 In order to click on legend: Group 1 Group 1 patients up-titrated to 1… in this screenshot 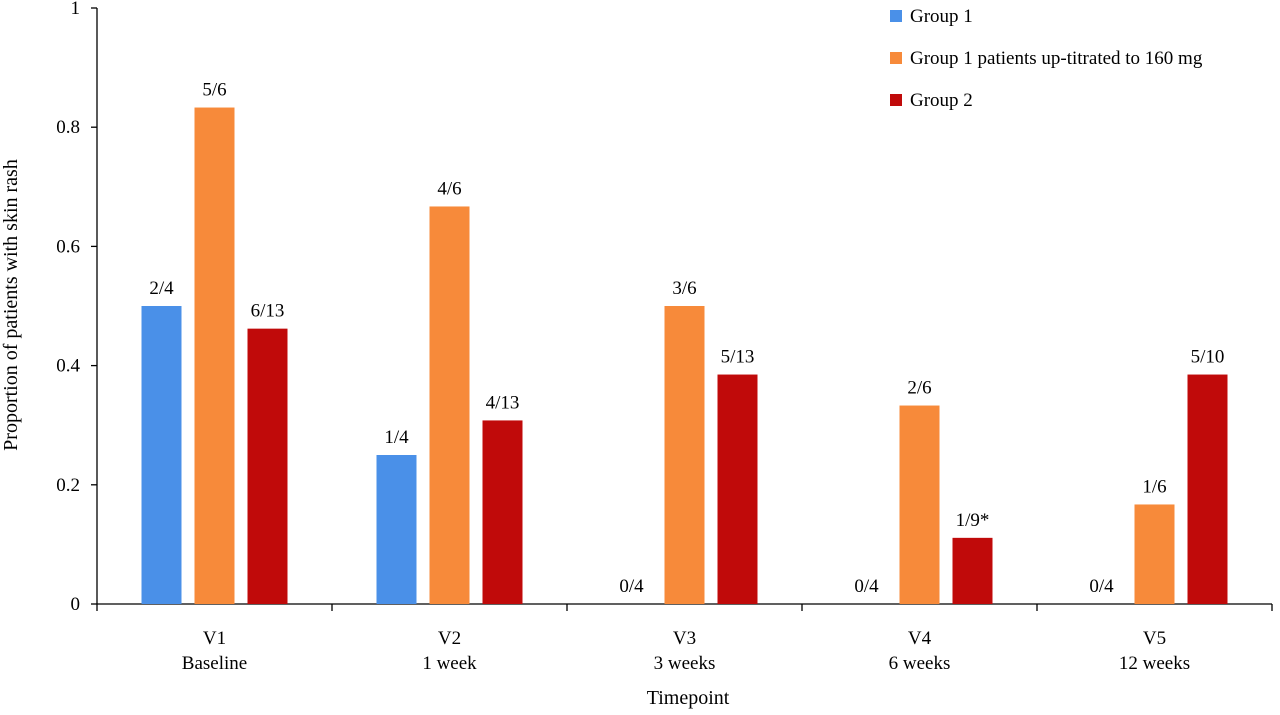, I will do `click(1046, 58)`.